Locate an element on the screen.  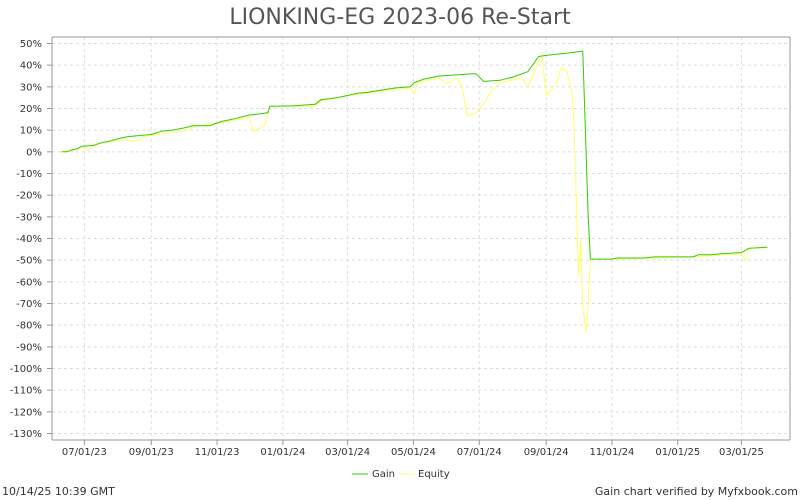
y-tick-label: -50% is located at coordinates (29, 261).